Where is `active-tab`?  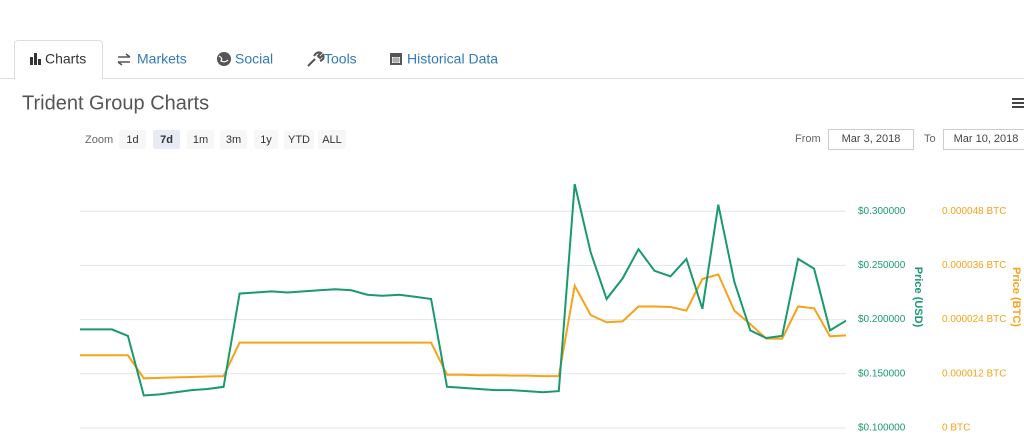 active-tab is located at coordinates (58, 59).